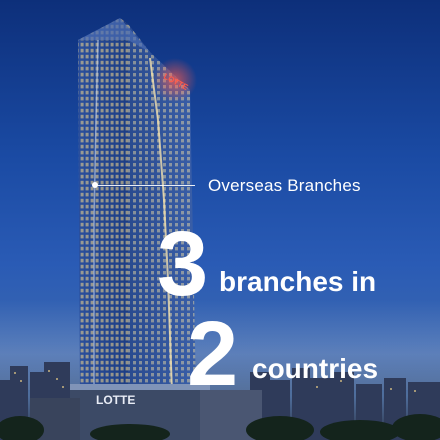 The width and height of the screenshot is (440, 440). Describe the element at coordinates (175, 80) in the screenshot. I see `sign-glow` at that location.